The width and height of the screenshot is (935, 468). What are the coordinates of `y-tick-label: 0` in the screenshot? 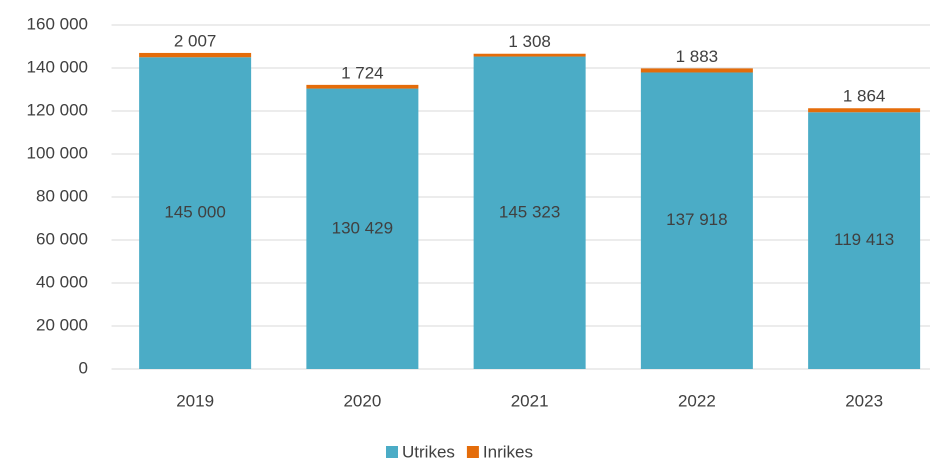 It's located at (83, 367).